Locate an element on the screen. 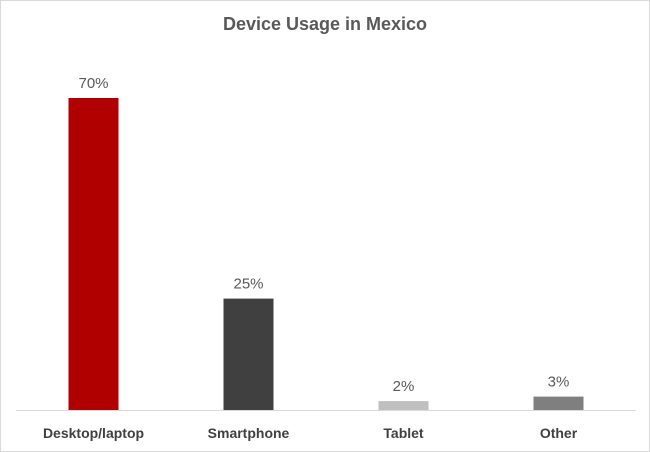 The height and width of the screenshot is (452, 650). data-label: 3% is located at coordinates (559, 382).